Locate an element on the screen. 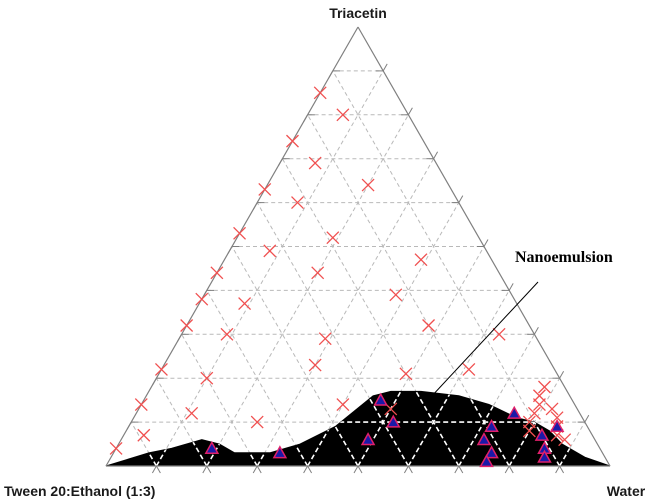  annotation-leader-line is located at coordinates (484, 340).